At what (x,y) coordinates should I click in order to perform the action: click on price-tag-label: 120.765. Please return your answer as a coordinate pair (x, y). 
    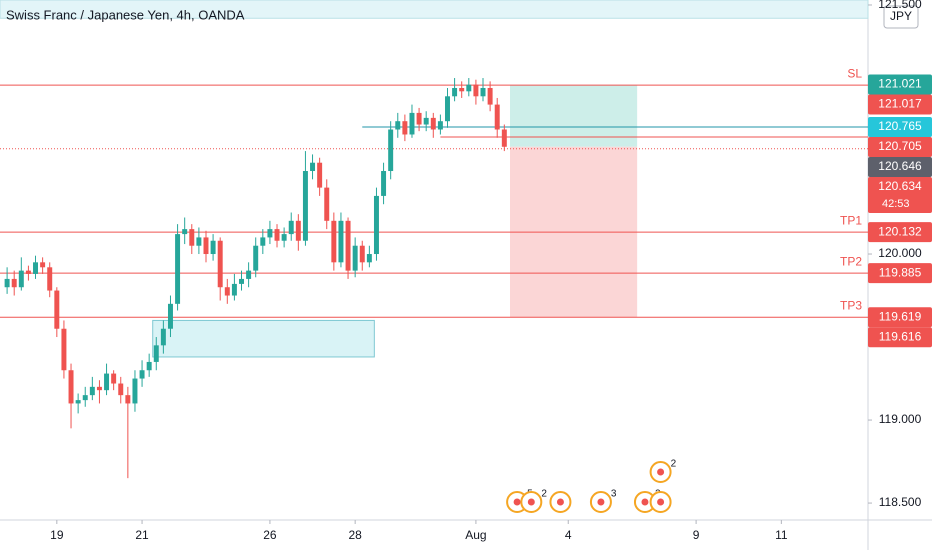
    Looking at the image, I should click on (900, 126).